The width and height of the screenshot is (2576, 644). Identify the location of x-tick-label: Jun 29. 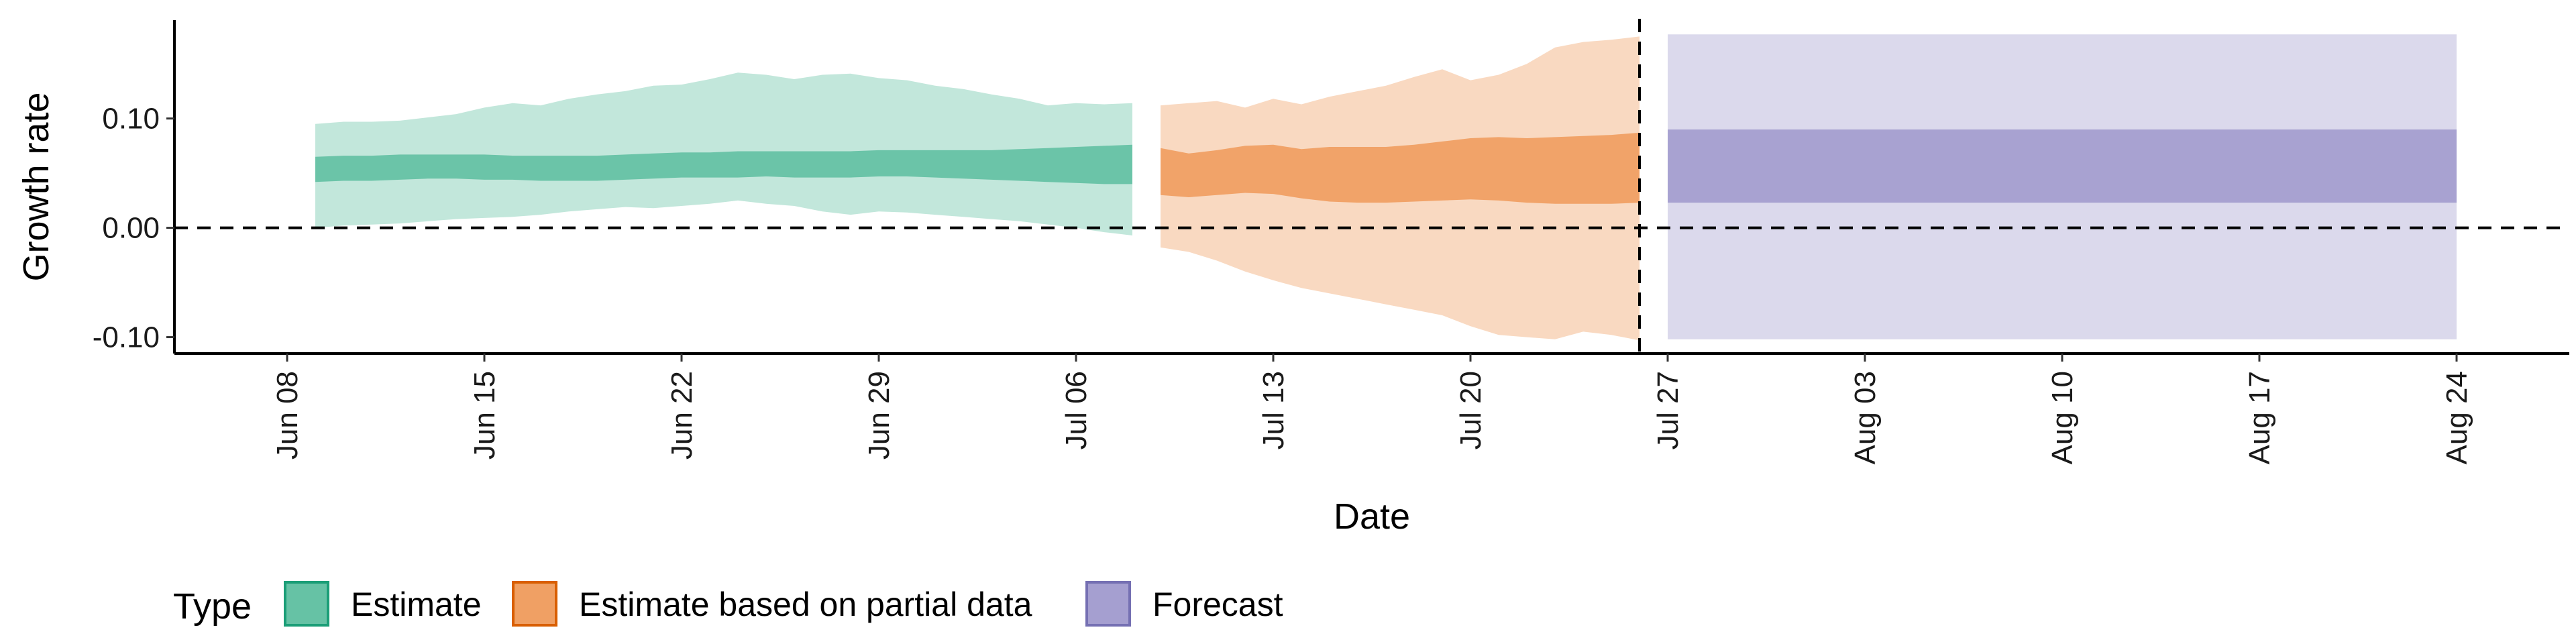
(879, 415).